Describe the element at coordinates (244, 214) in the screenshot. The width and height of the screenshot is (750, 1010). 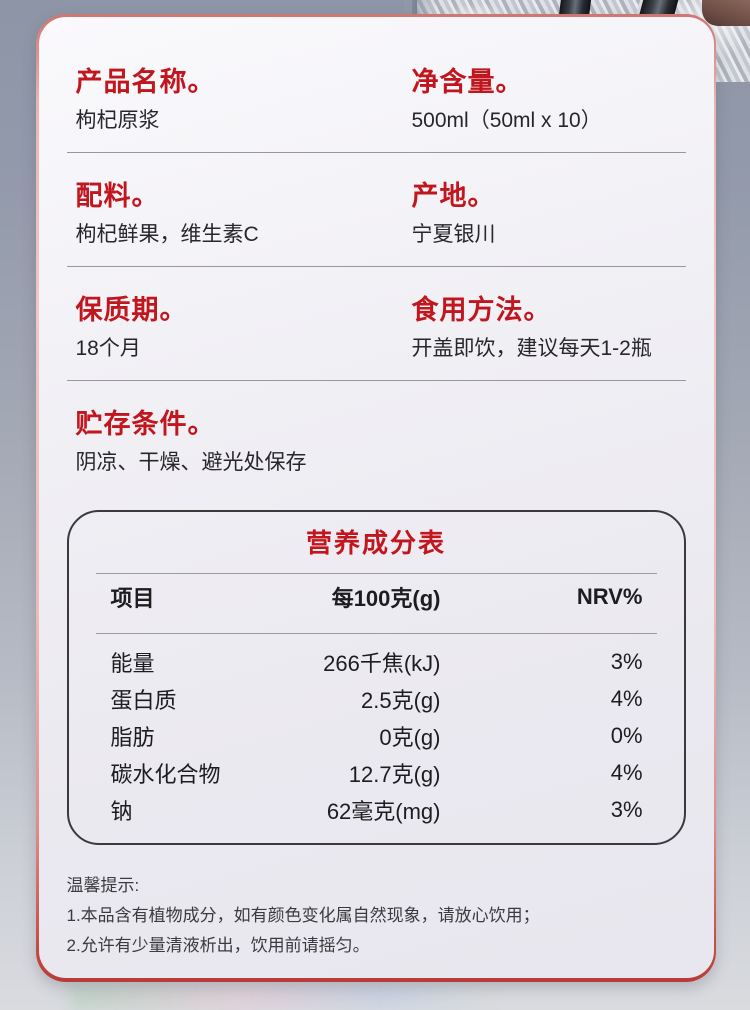
I see `field-ingredients: 配料。 枸杞鲜果，维生素C` at that location.